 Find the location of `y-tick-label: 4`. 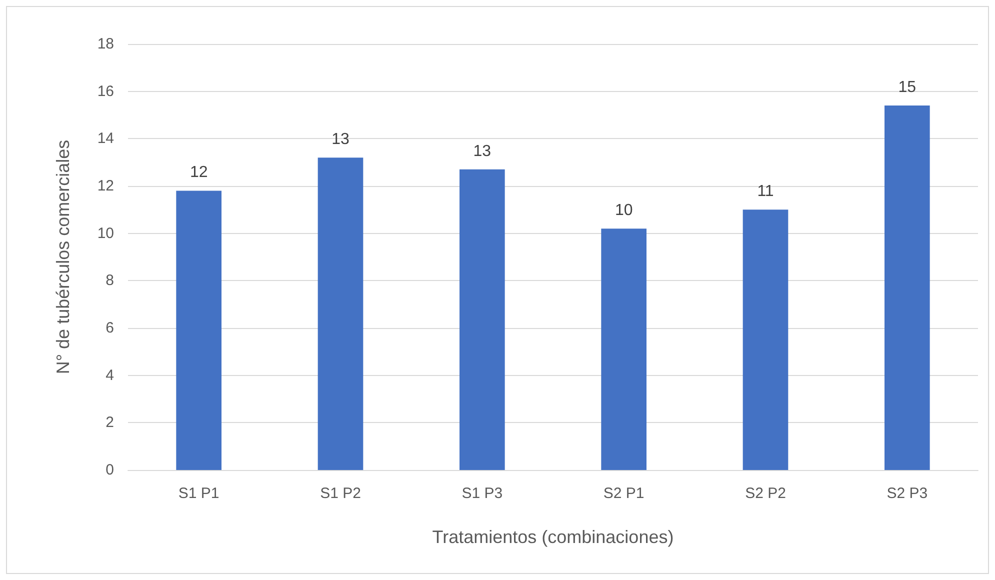

y-tick-label: 4 is located at coordinates (110, 375).